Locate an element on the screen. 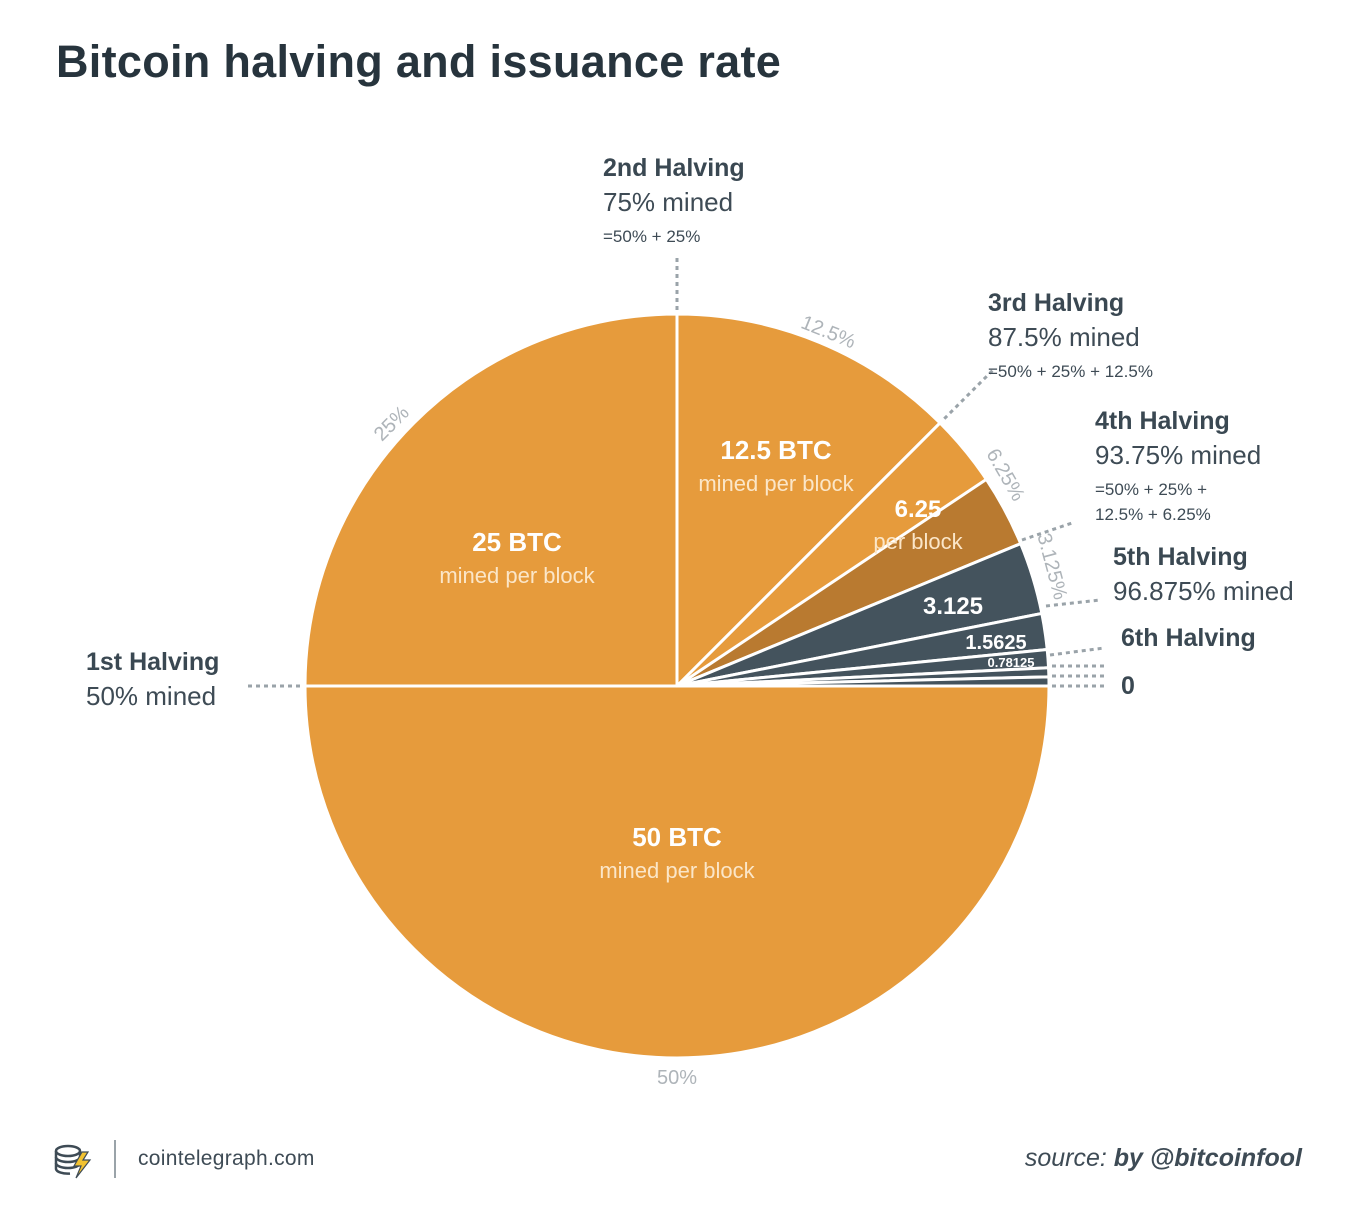  annotation-heading: 3rd Halving is located at coordinates (1056, 303).